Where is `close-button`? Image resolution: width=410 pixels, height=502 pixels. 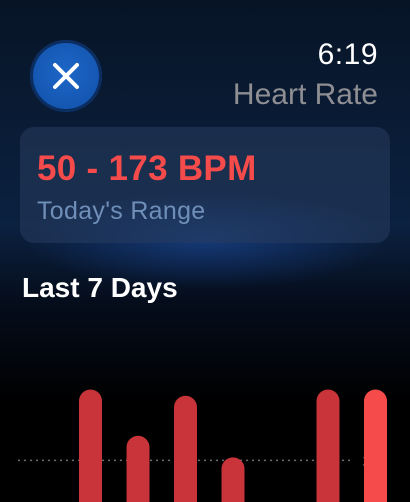 close-button is located at coordinates (66, 76).